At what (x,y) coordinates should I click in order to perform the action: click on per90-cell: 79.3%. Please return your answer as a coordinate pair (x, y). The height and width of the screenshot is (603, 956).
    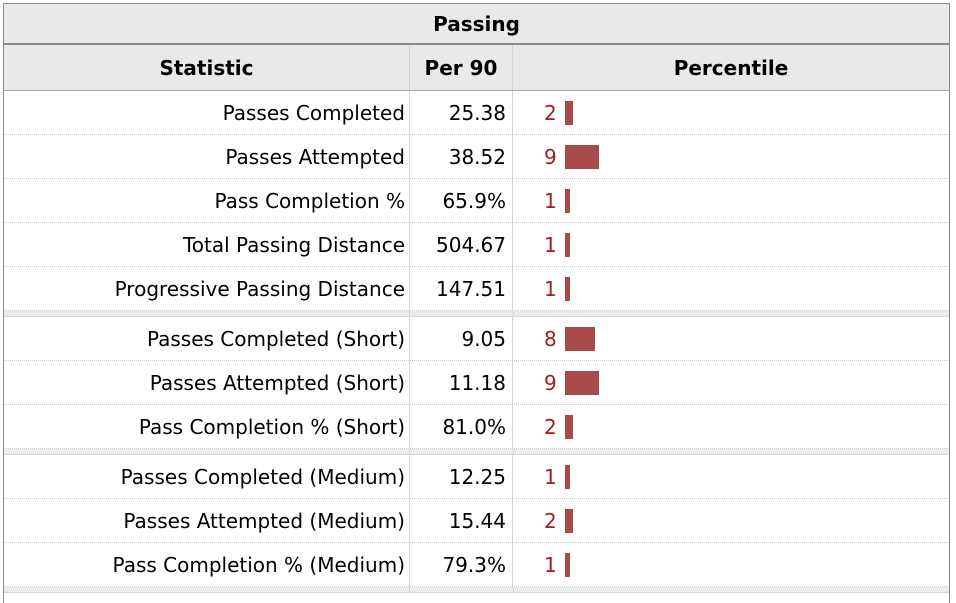
    Looking at the image, I should click on (460, 564).